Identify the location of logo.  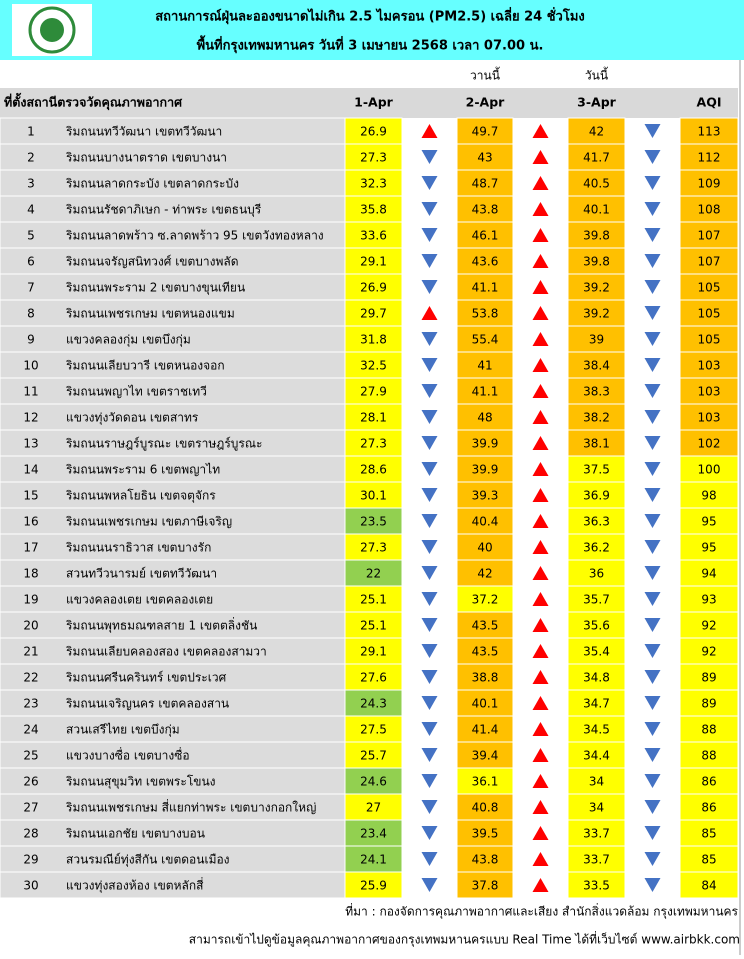
(52, 30).